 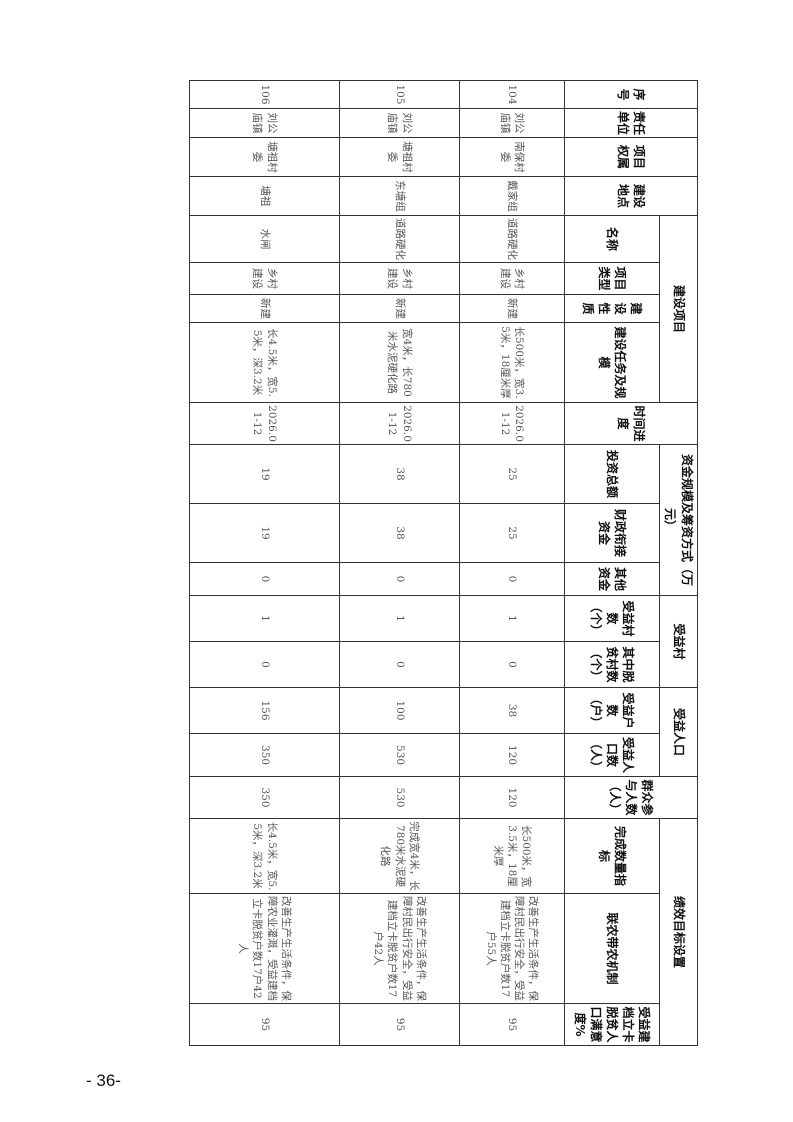 What do you see at coordinates (678, 641) in the screenshot?
I see `header-village: 受益村` at bounding box center [678, 641].